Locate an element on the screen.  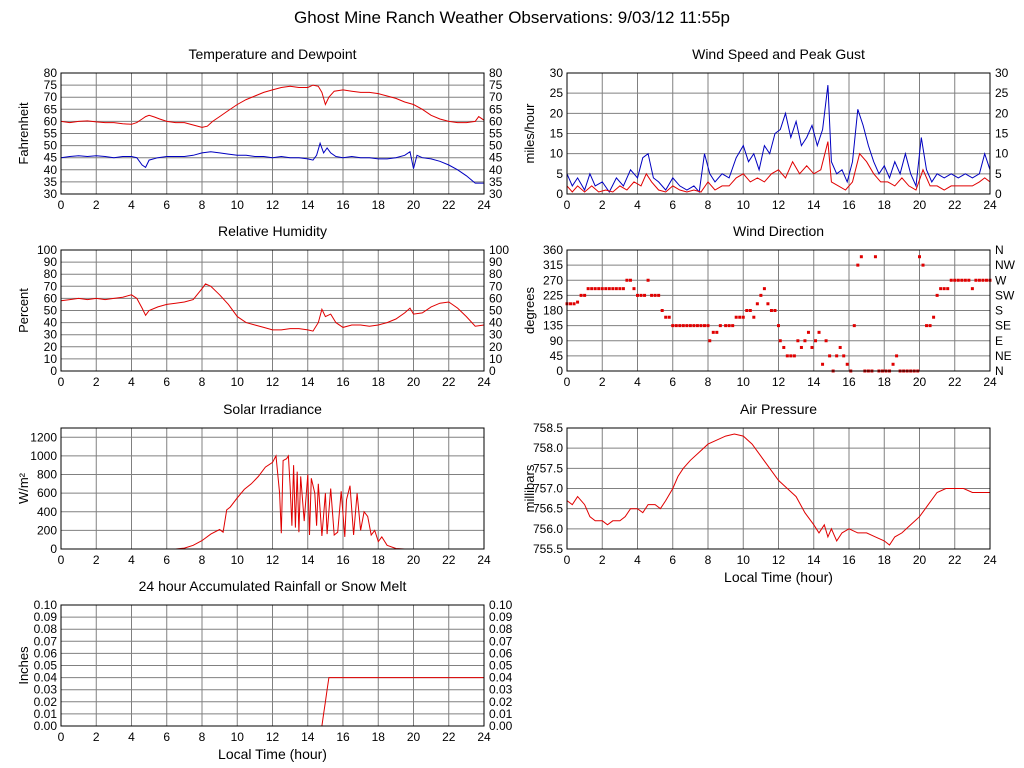
y-tick-label: 400 is located at coordinates (47, 512).